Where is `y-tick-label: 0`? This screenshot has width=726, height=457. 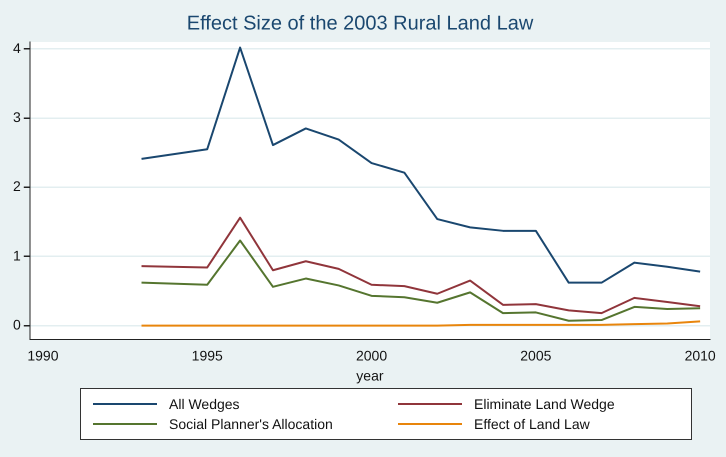
y-tick-label: 0 is located at coordinates (16, 324).